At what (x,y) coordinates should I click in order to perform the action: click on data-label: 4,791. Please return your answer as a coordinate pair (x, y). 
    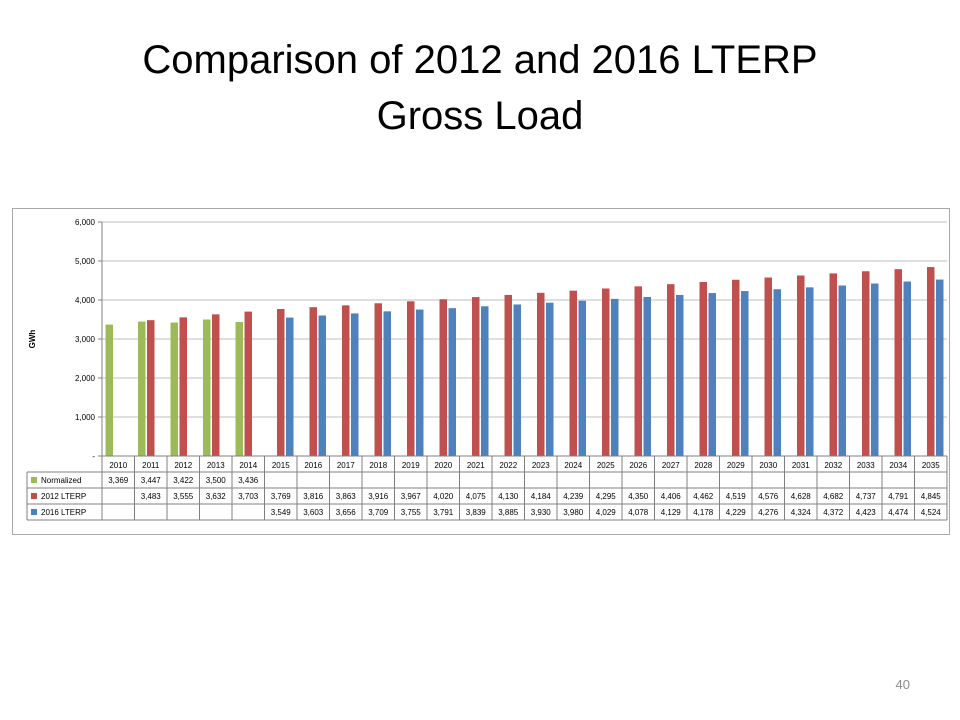
    Looking at the image, I should click on (898, 496).